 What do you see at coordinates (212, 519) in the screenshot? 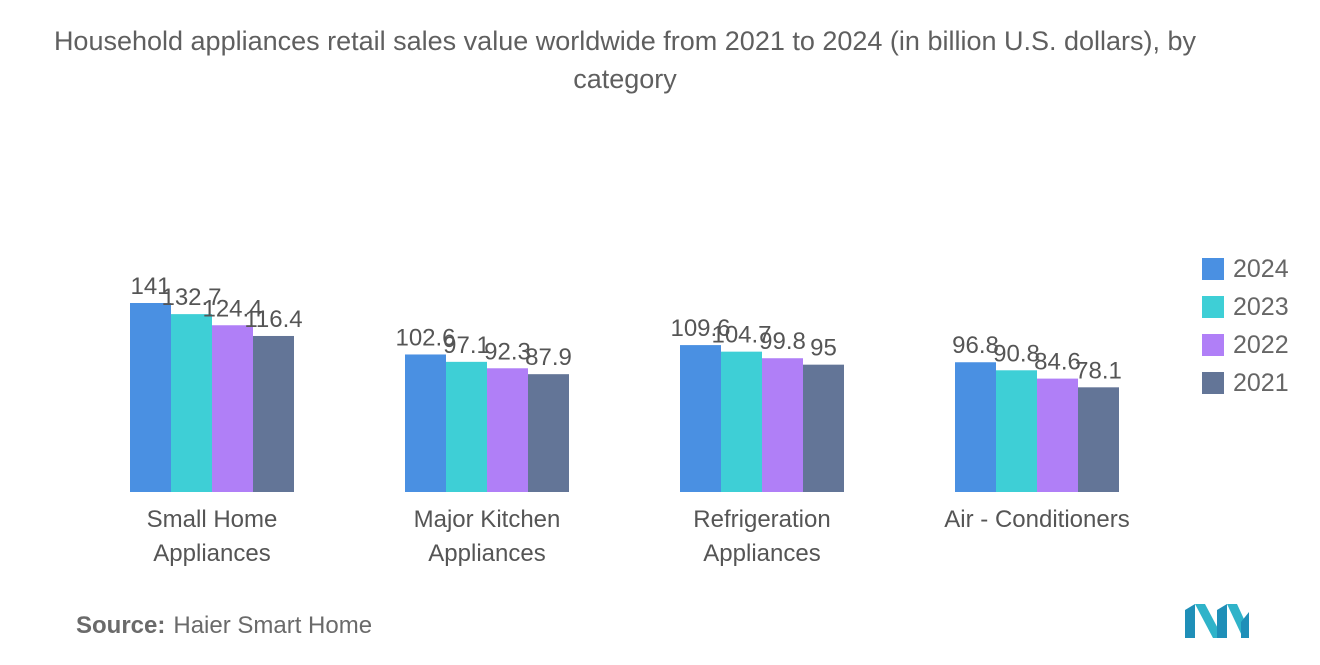
I see `category-label-0-0: Small Home` at bounding box center [212, 519].